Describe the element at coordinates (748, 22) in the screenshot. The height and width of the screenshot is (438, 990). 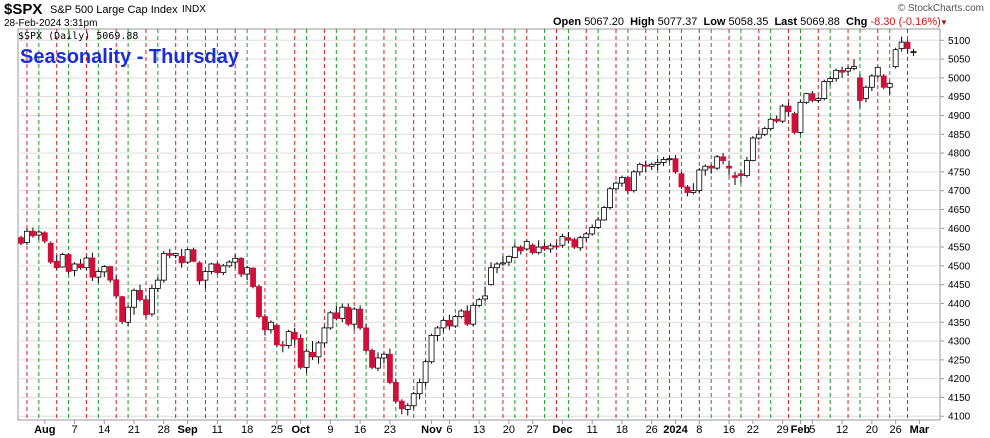
I see `low-value: 5058.35` at that location.